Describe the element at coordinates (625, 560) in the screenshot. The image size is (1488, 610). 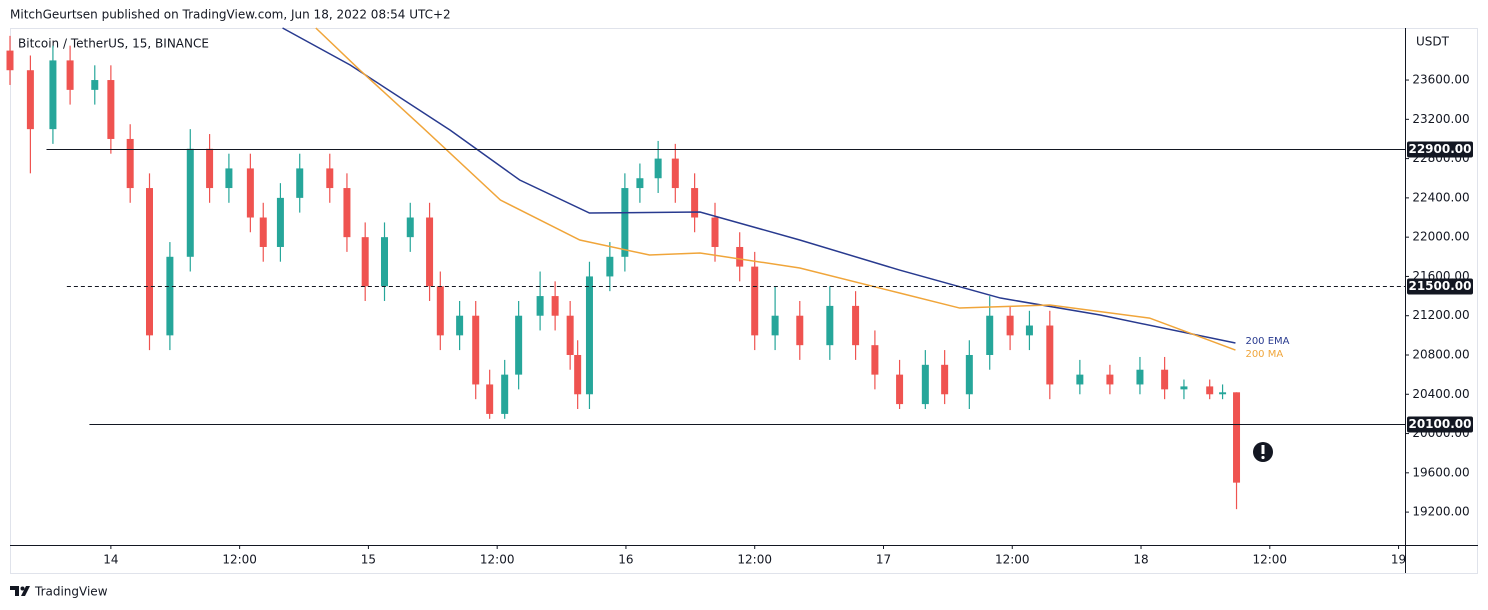
I see `x-tick-label: 16` at that location.